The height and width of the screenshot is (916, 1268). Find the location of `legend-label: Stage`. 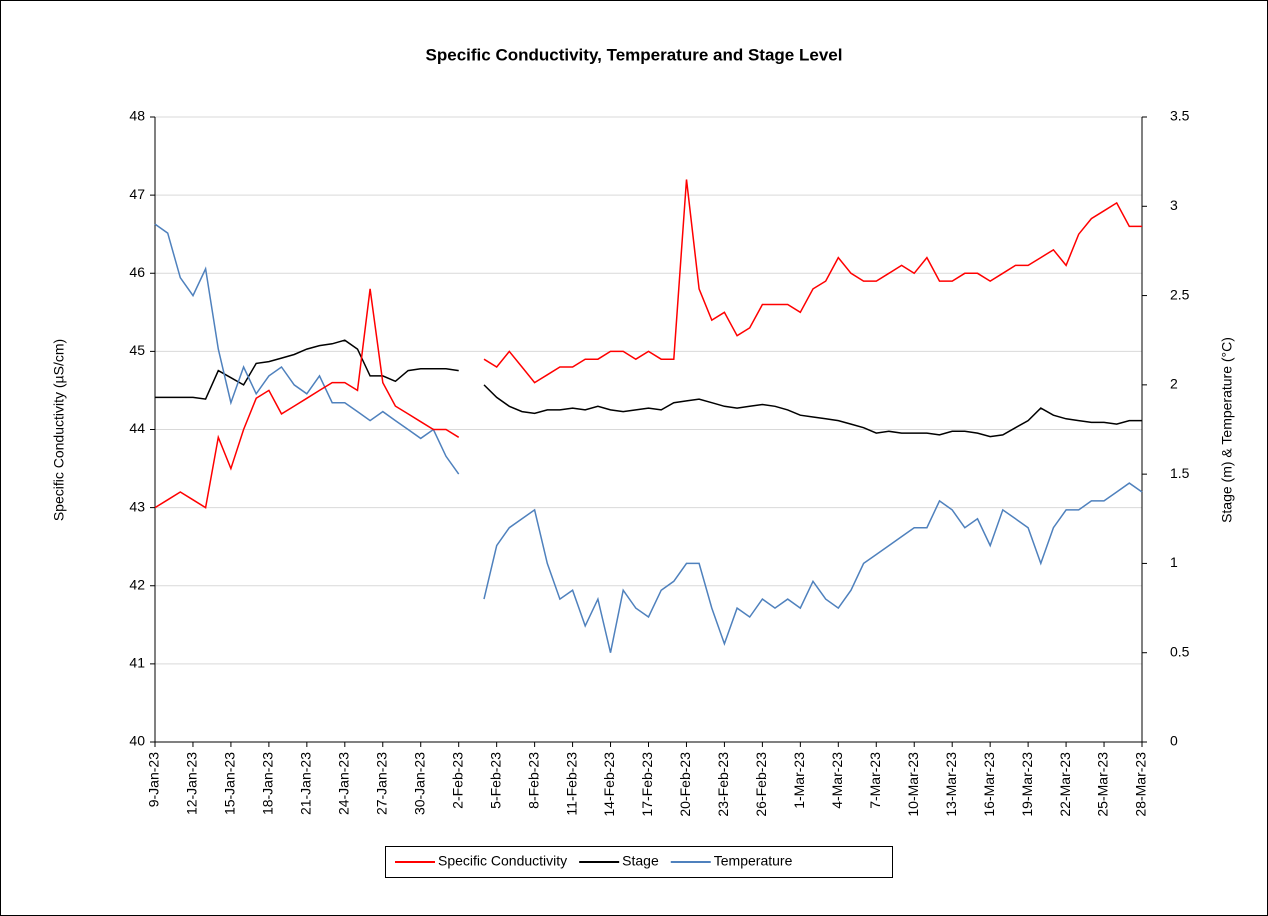

legend-label: Stage is located at coordinates (640, 861).